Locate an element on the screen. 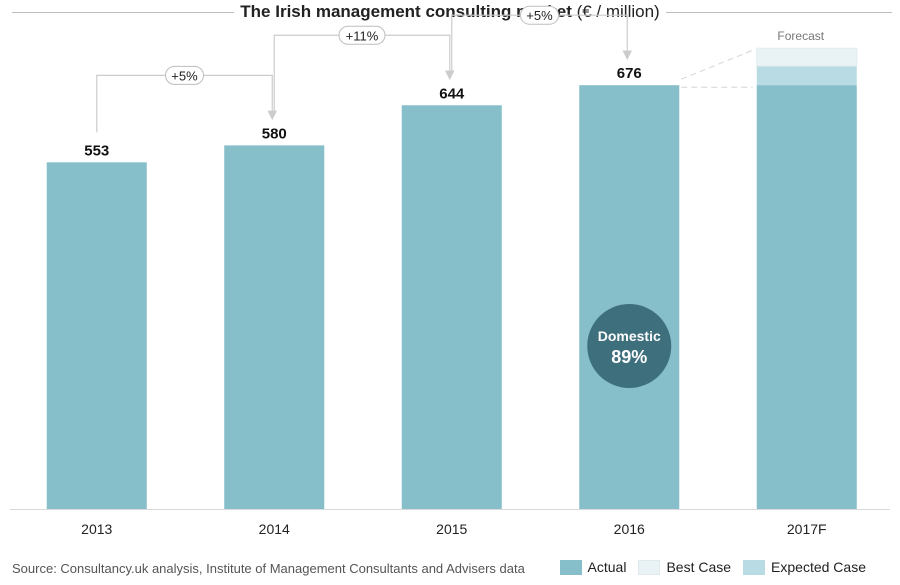 This screenshot has height=585, width=900. legend: Actual Best Case Expected Case is located at coordinates (707, 567).